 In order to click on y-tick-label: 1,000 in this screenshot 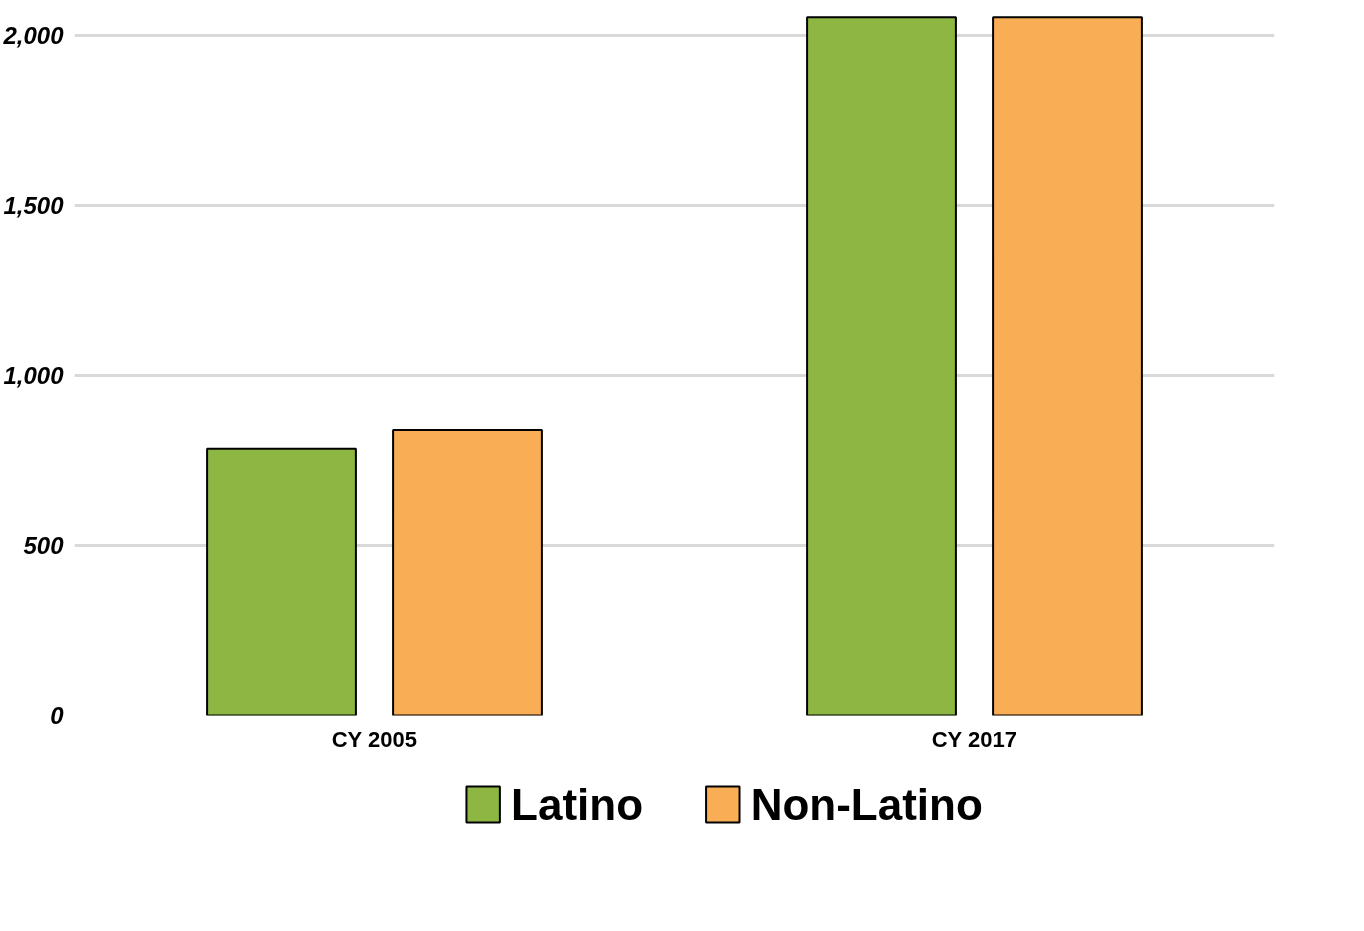, I will do `click(34, 376)`.